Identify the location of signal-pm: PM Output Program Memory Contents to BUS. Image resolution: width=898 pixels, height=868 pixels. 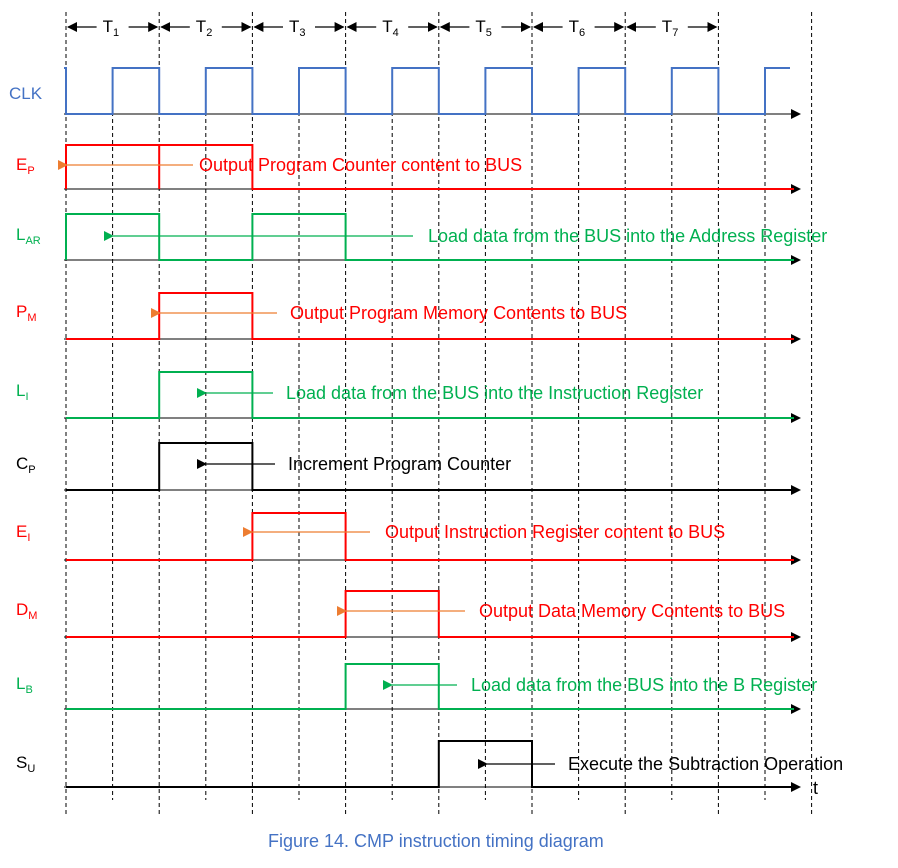
(408, 318).